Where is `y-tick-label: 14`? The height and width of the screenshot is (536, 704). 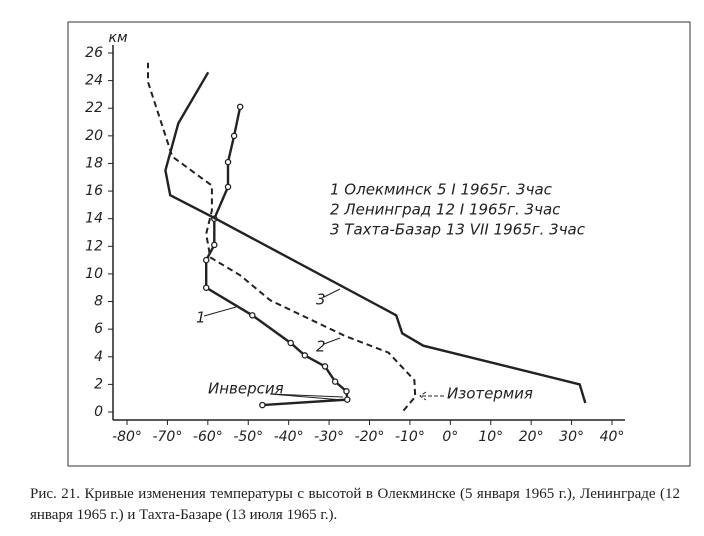
y-tick-label: 14 is located at coordinates (94, 219).